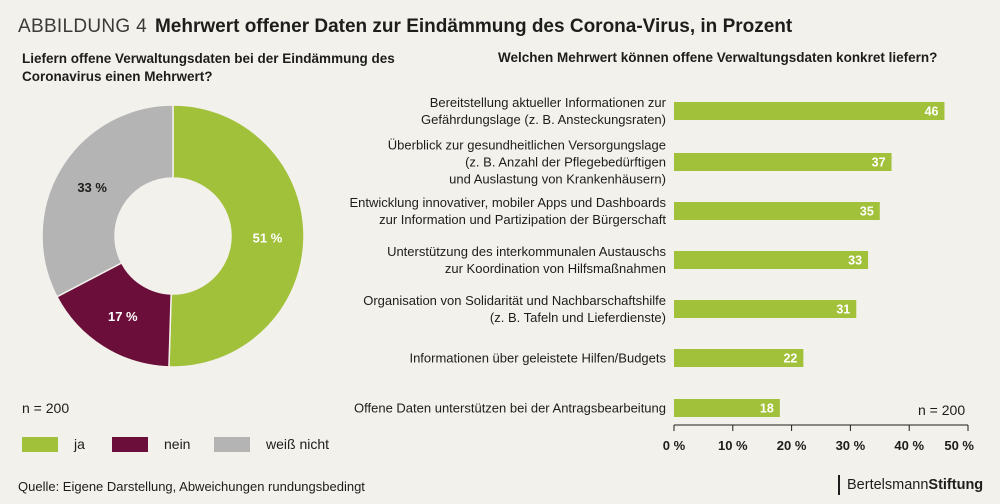 This screenshot has width=1000, height=504. I want to click on donut-slice-nein, so click(113, 314).